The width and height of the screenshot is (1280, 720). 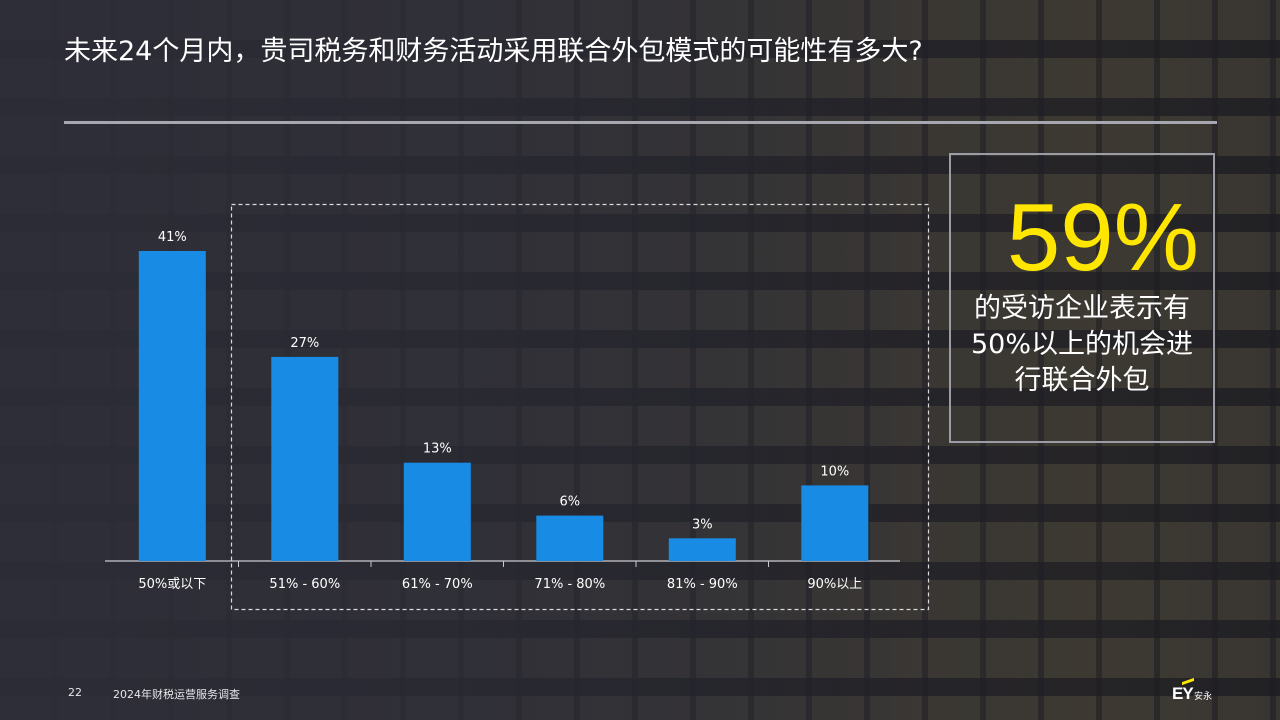 I want to click on data-label-2: 13%, so click(x=437, y=449).